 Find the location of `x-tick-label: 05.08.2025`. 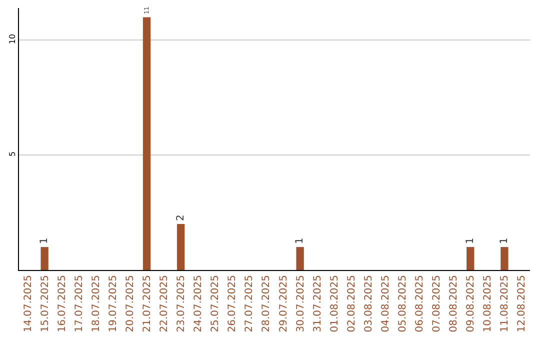

x-tick-label: 05.08.2025 is located at coordinates (403, 303).